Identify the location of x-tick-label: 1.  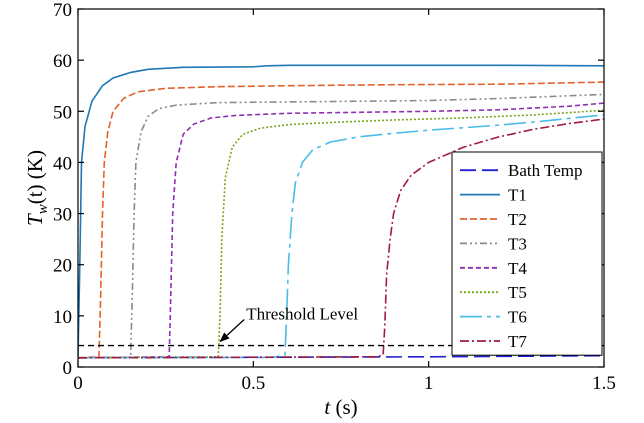
(429, 383).